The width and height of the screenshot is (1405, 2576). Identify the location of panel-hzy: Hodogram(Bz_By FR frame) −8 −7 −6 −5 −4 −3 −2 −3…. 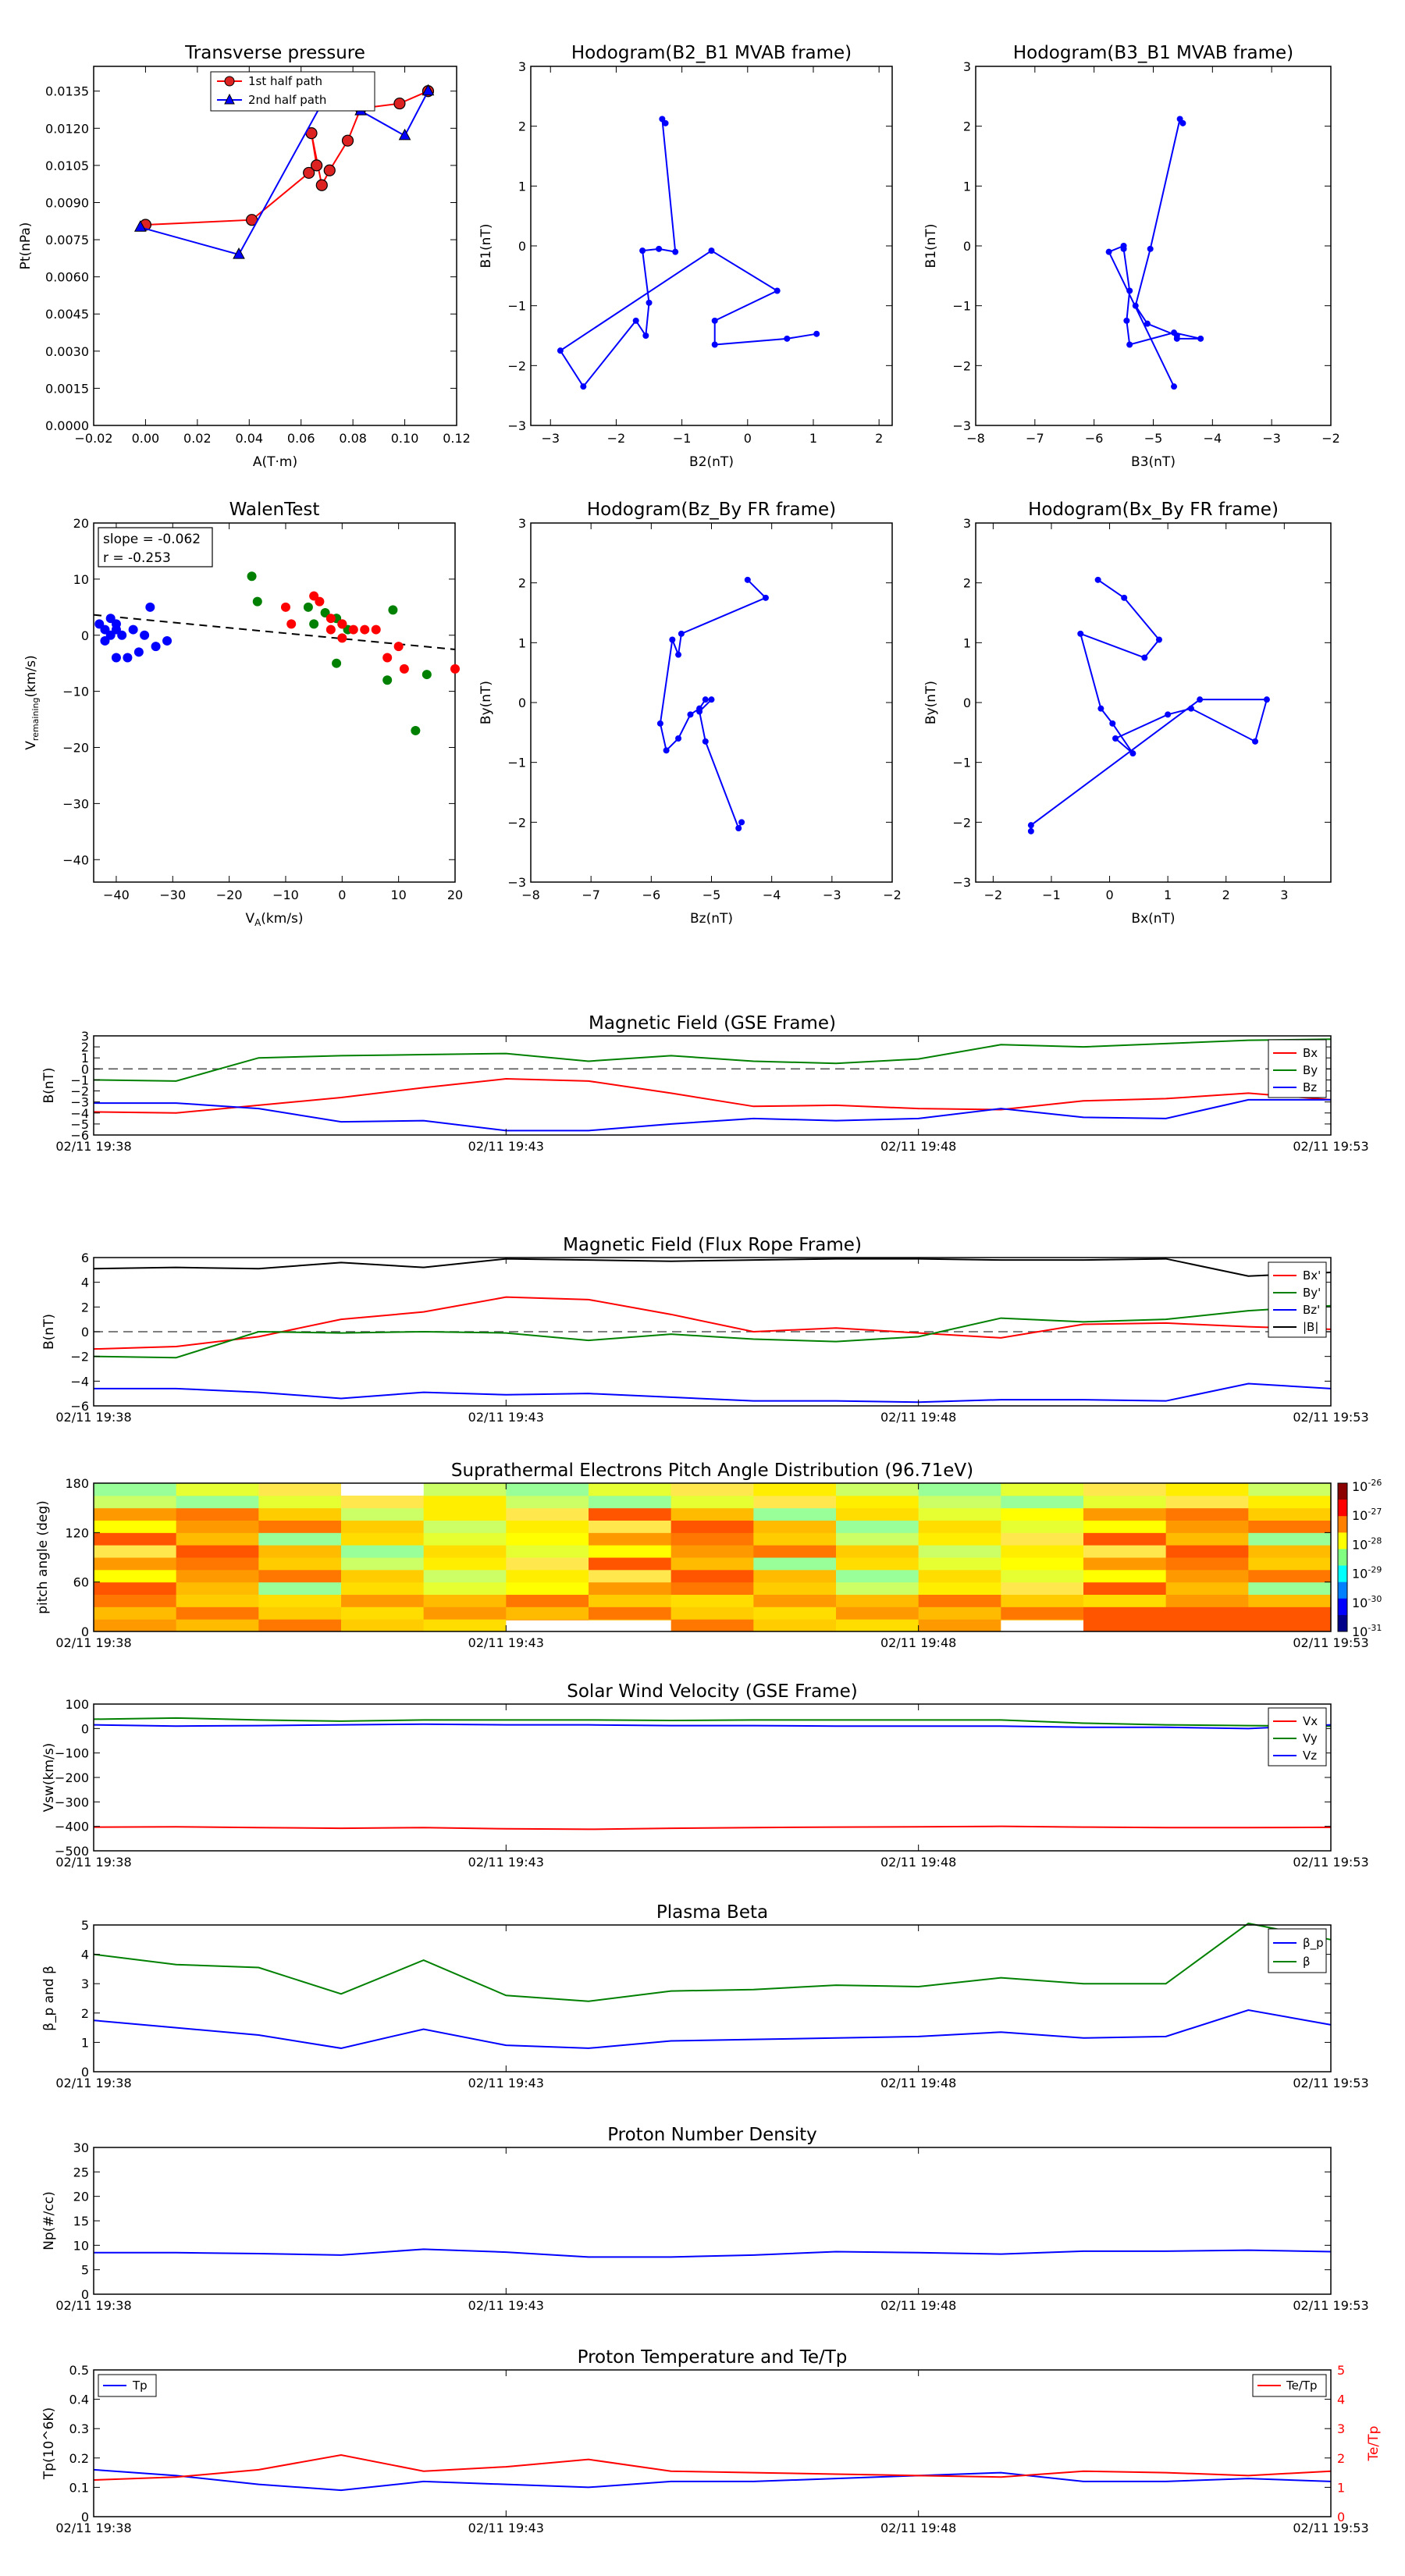
(690, 713).